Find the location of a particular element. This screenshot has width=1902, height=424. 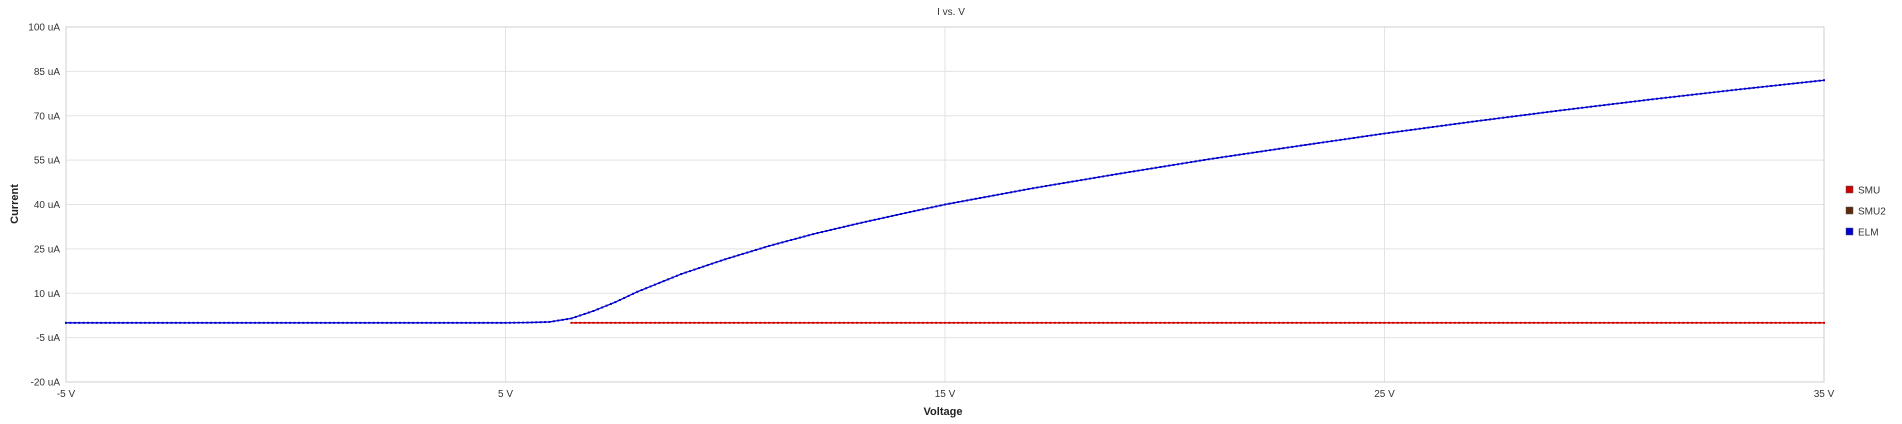

y-tick-label: -20 uA is located at coordinates (46, 383).